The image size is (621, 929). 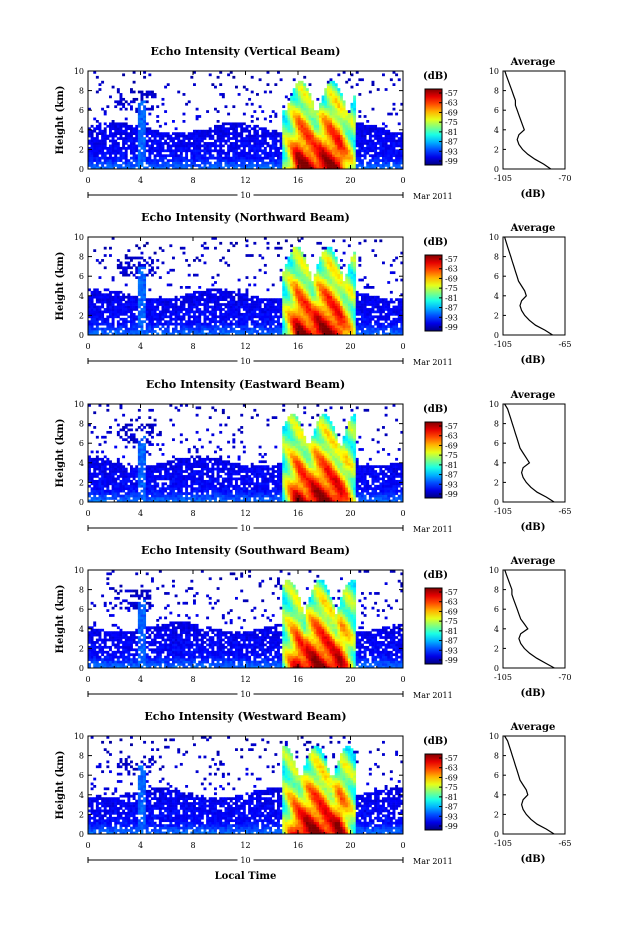 I want to click on y-tick-label: 6, so click(x=81, y=276).